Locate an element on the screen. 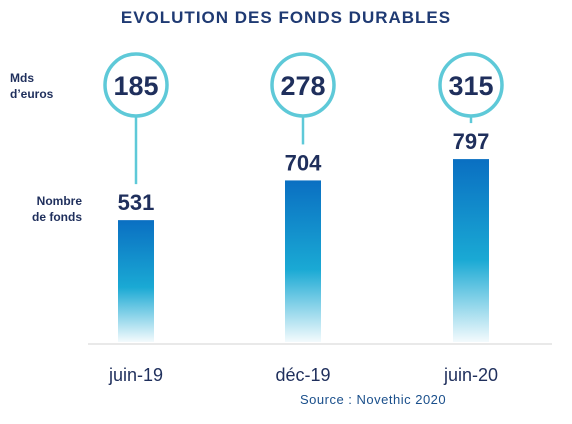 Image resolution: width=572 pixels, height=424 pixels. bar-déc-19 is located at coordinates (303, 261).